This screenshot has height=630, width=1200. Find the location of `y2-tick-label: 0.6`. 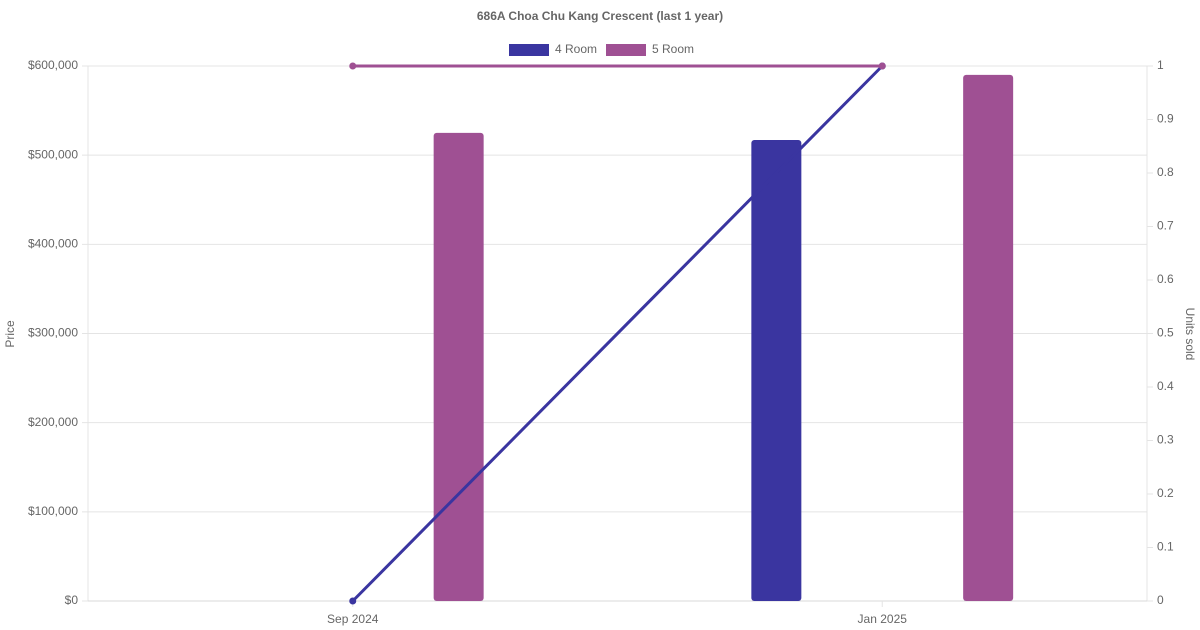

y2-tick-label: 0.6 is located at coordinates (1165, 279).